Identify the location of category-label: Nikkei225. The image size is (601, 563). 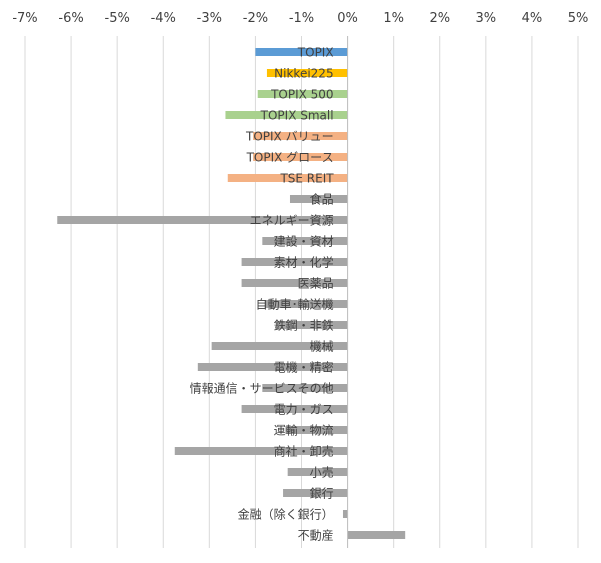
(303, 74).